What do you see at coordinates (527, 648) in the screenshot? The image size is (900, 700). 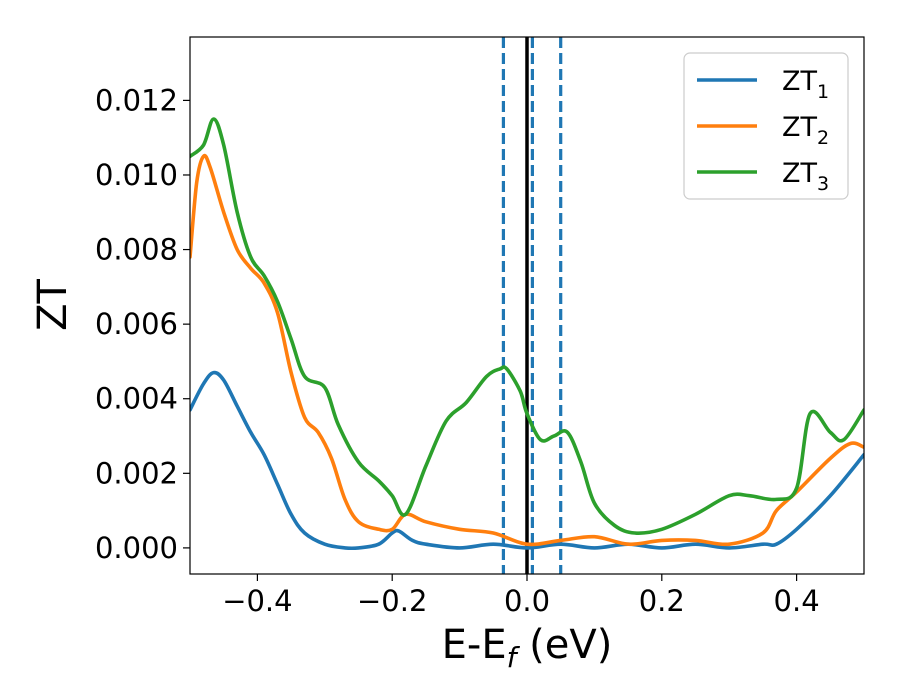 I see `x-axis-label: E-Ef (eV)` at bounding box center [527, 648].